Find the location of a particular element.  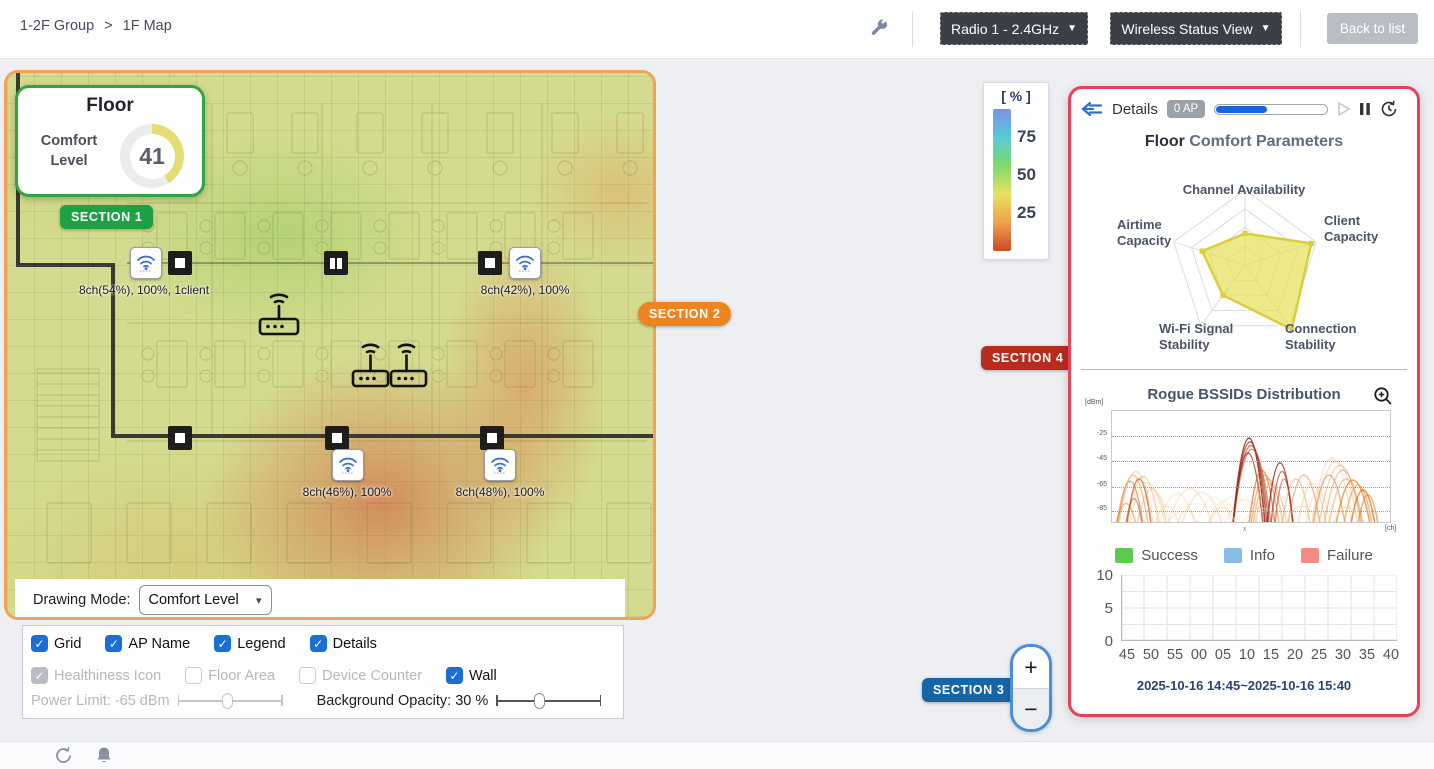

radio-select-dropdown: Radio 1 - 2.4GHz ▼ is located at coordinates (1014, 28).